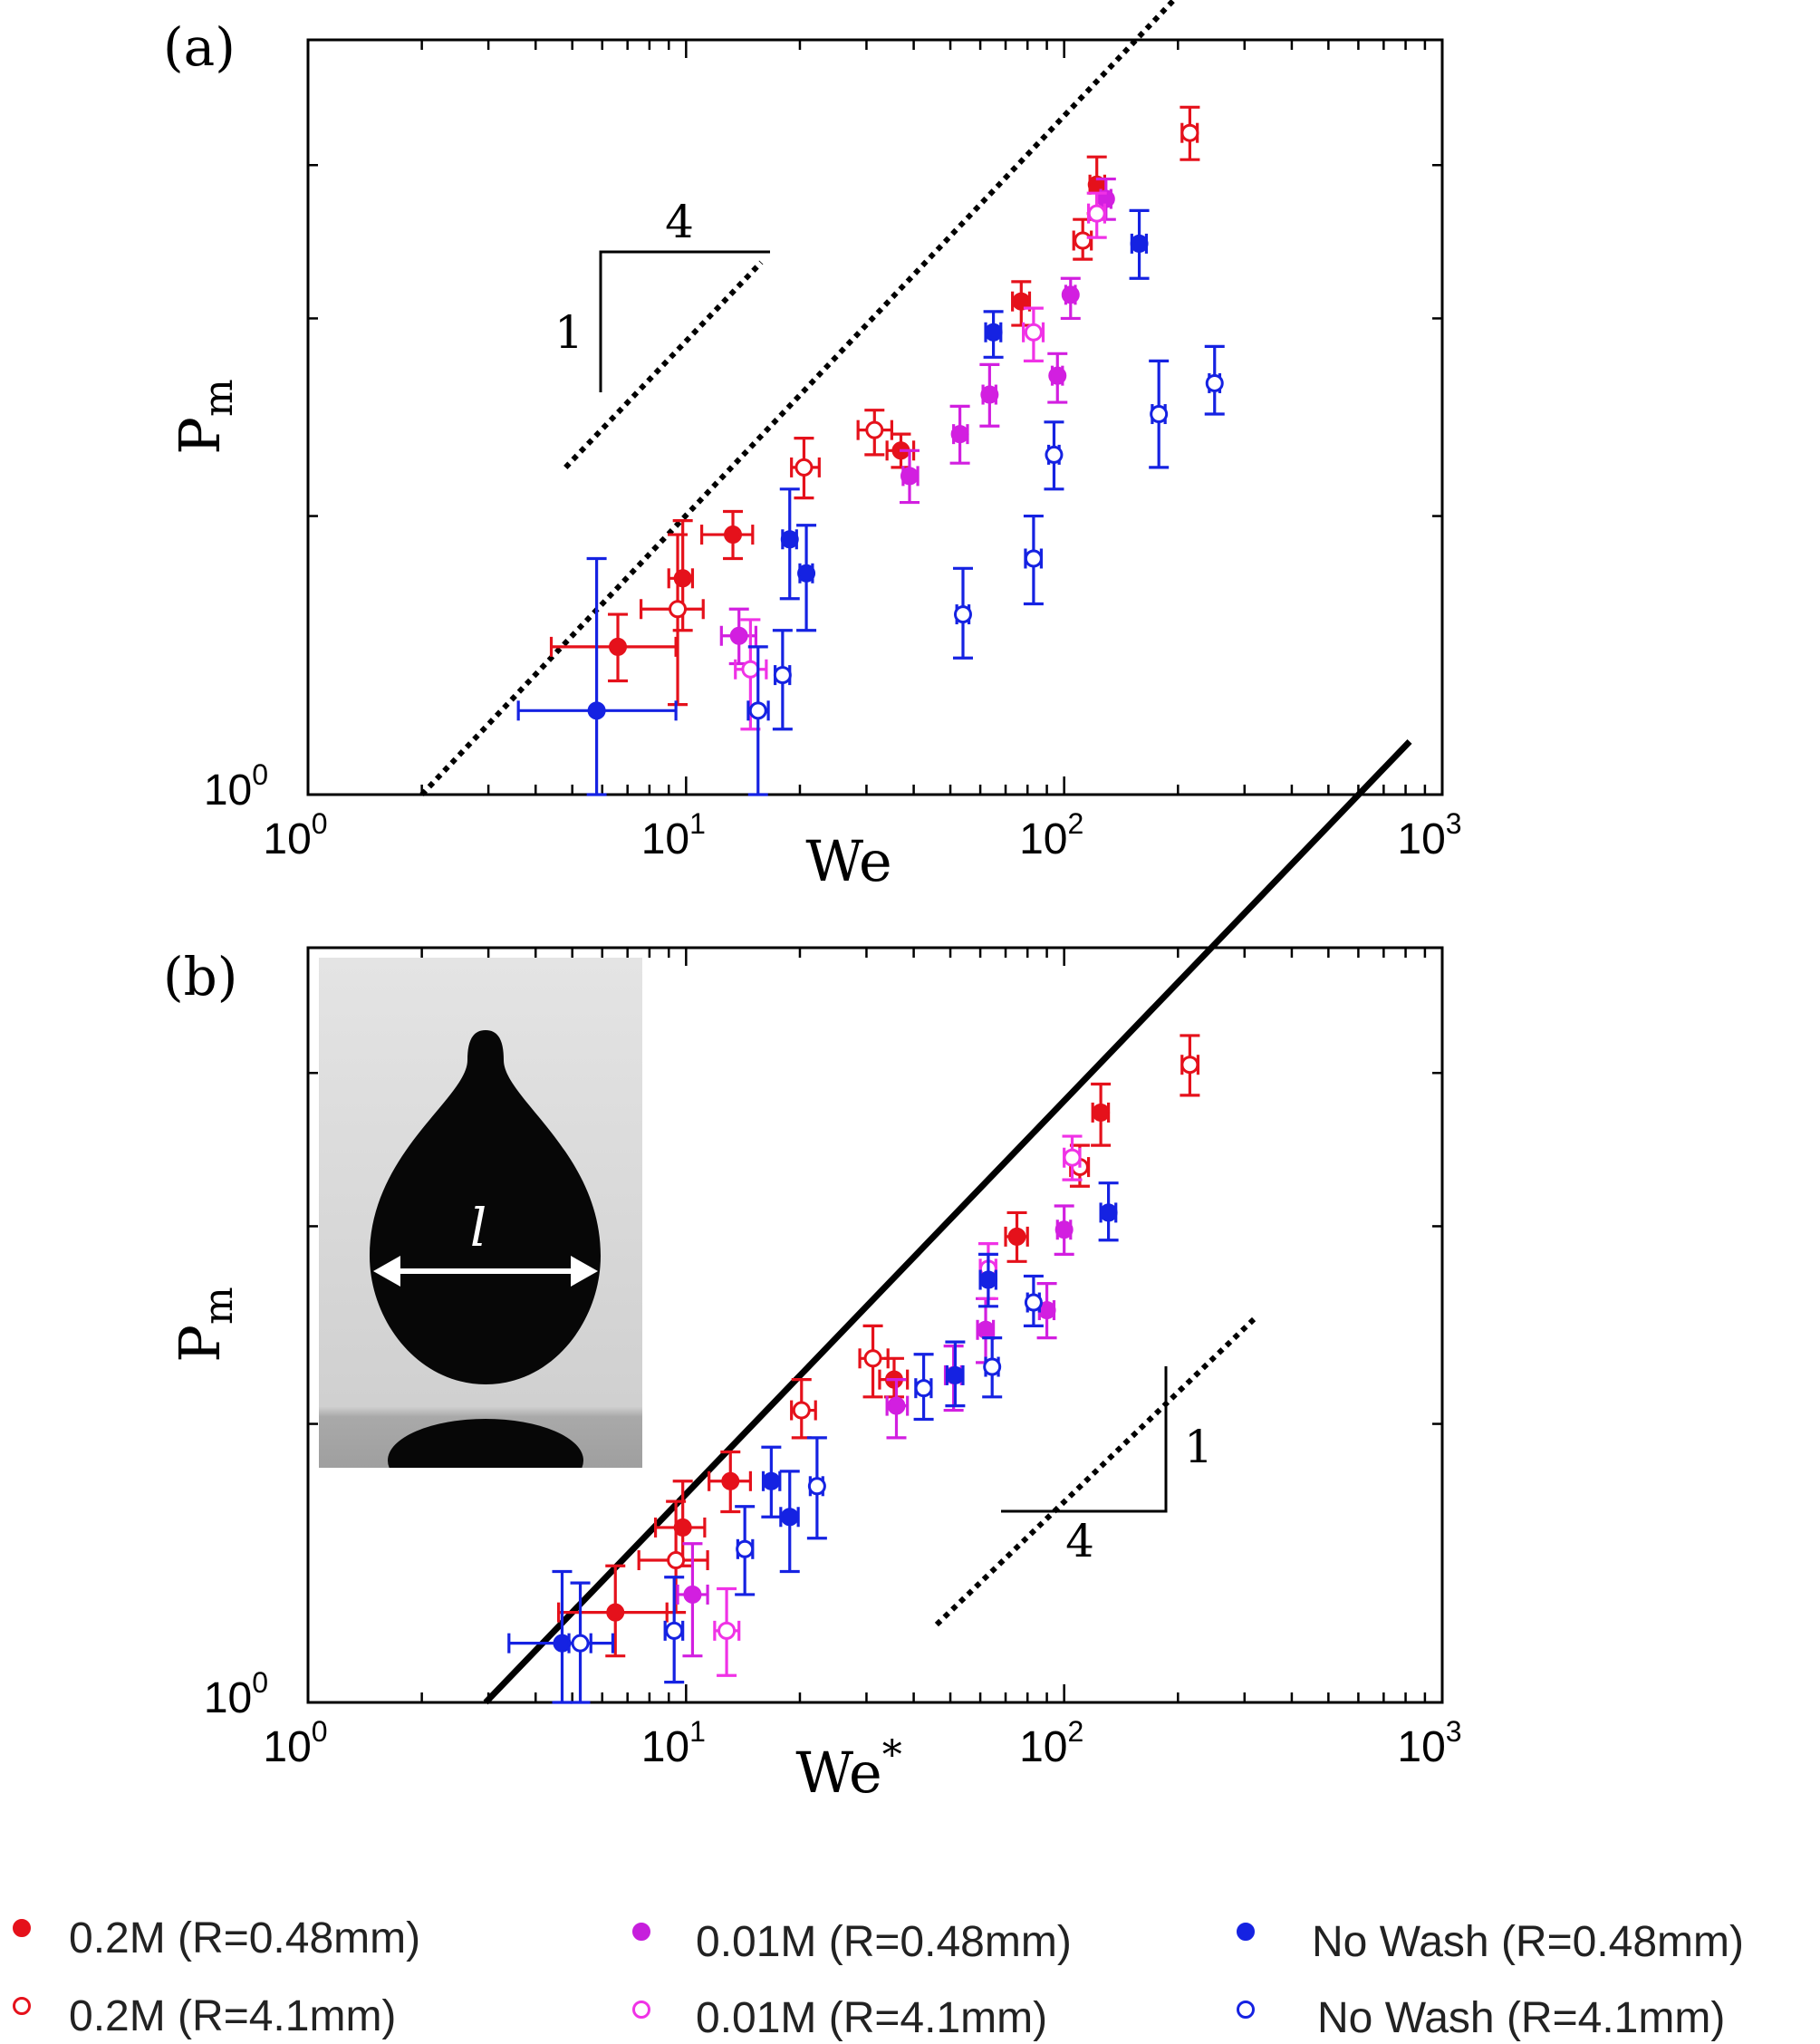 The width and height of the screenshot is (1820, 2044). I want to click on series-0-2m-r-0-48mm-, so click(834, 1370).